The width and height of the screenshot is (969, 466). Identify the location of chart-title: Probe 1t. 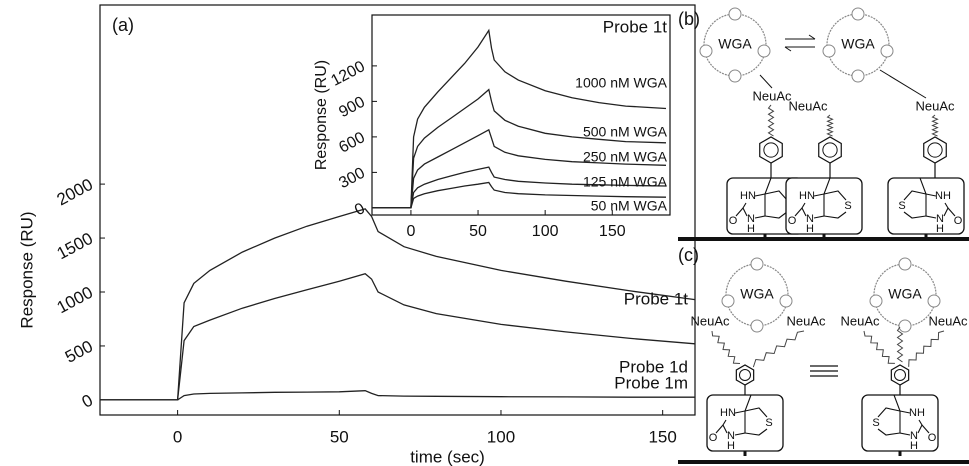
(635, 26).